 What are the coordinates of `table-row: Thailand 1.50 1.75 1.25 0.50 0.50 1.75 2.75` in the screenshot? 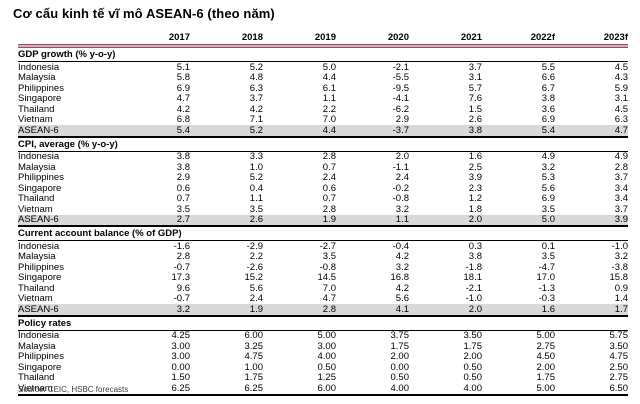 It's located at (323, 378).